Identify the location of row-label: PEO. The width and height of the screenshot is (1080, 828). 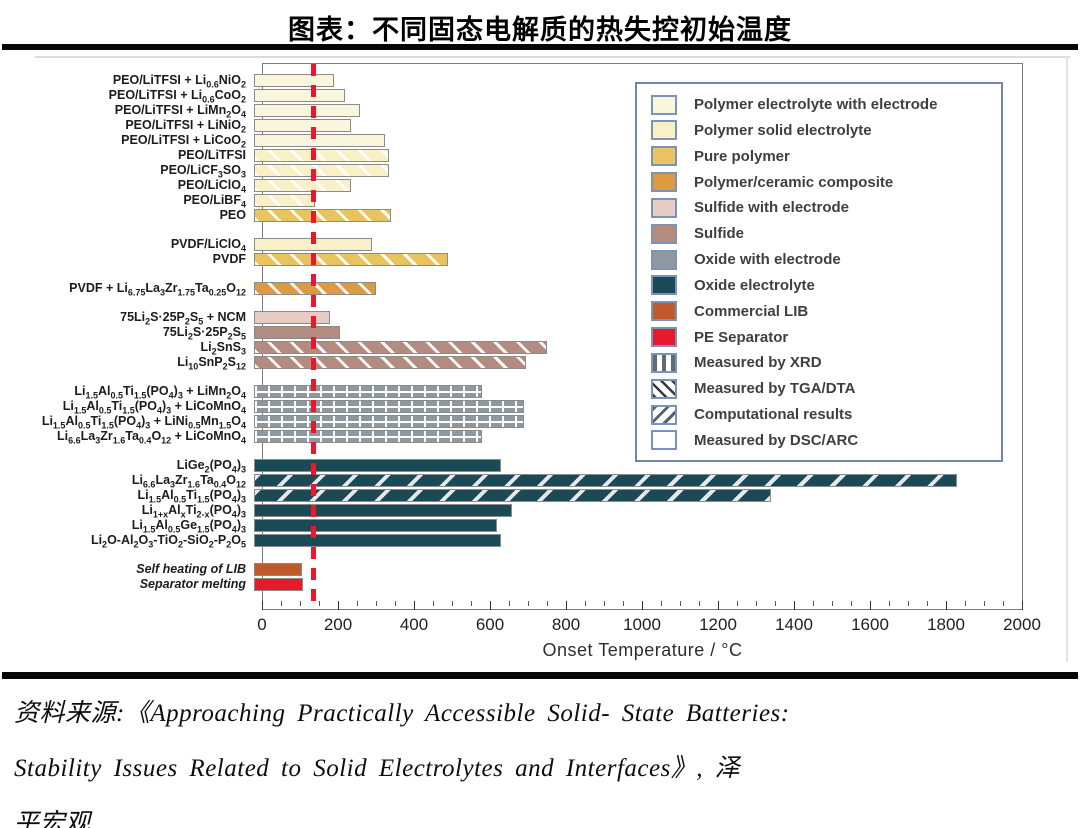
(232, 215).